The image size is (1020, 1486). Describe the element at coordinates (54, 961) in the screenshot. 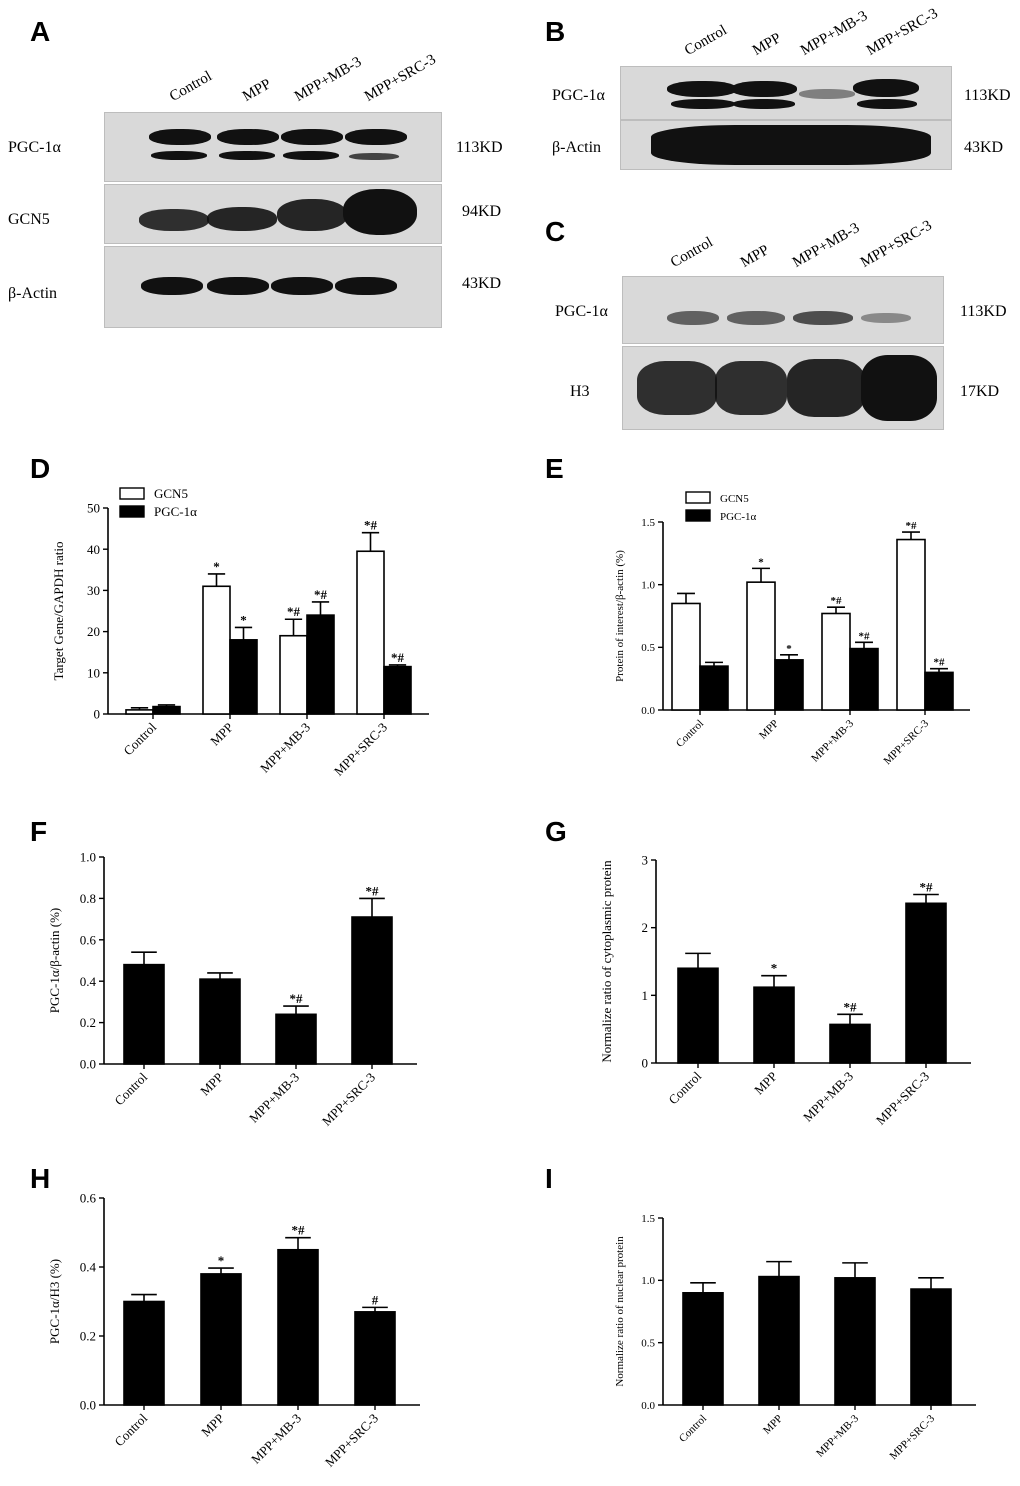

I see `y-axis-title: PGC-1α/β-actin (%)` at that location.